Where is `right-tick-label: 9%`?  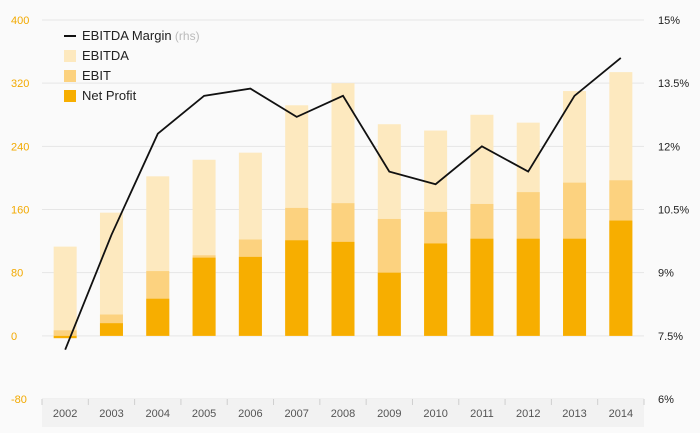
right-tick-label: 9% is located at coordinates (666, 274).